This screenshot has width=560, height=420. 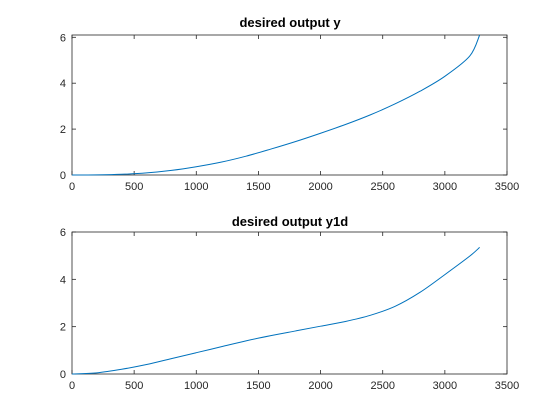 I want to click on plot-title: desired output y, so click(x=290, y=22).